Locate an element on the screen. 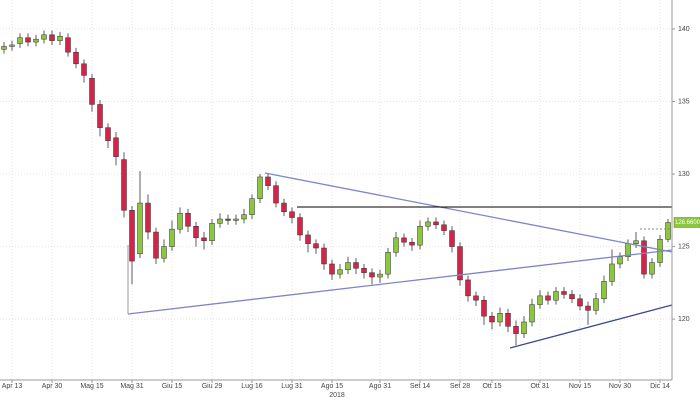 Image resolution: width=700 pixels, height=400 pixels. x-tick-label: Ott 31 is located at coordinates (539, 386).